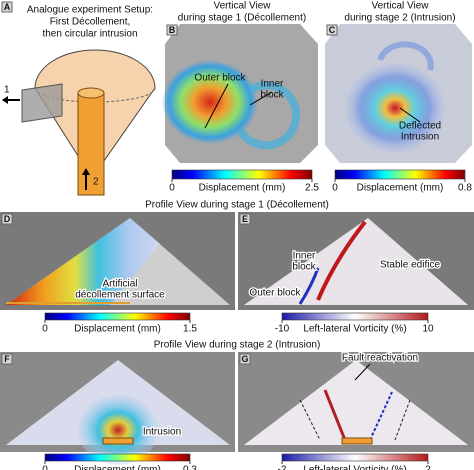 The width and height of the screenshot is (474, 470). I want to click on cylinder-top, so click(91, 93).